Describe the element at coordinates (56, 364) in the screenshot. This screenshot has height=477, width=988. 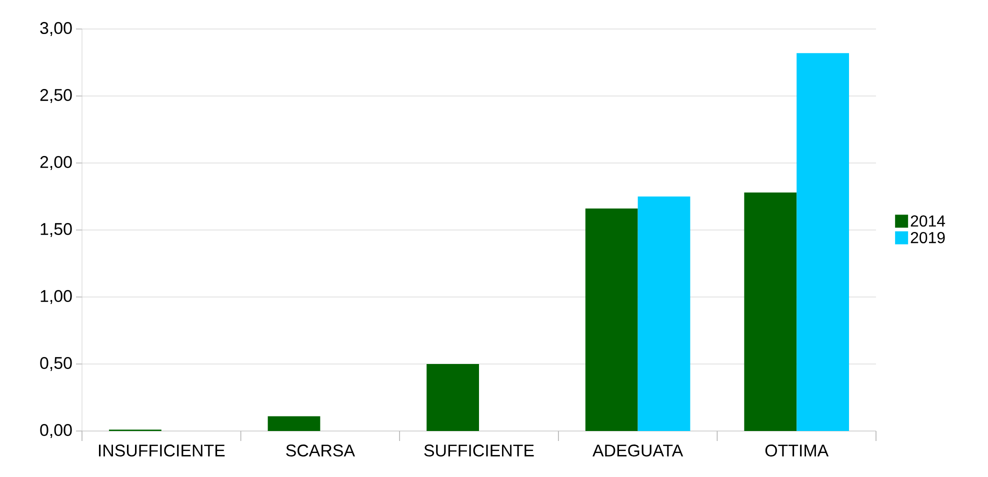
I see `y-tick-label: 0,50` at that location.